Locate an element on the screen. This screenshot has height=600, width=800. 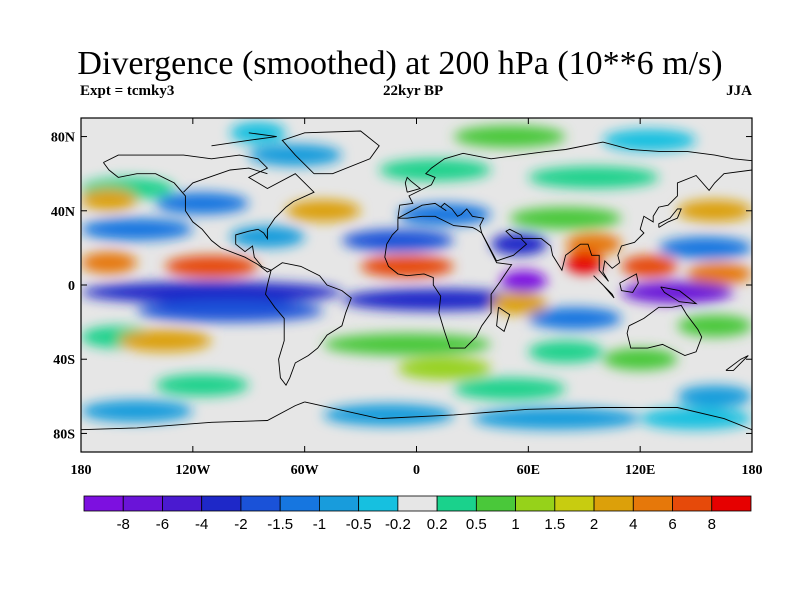
lon-tick-label: 0 is located at coordinates (416, 470).